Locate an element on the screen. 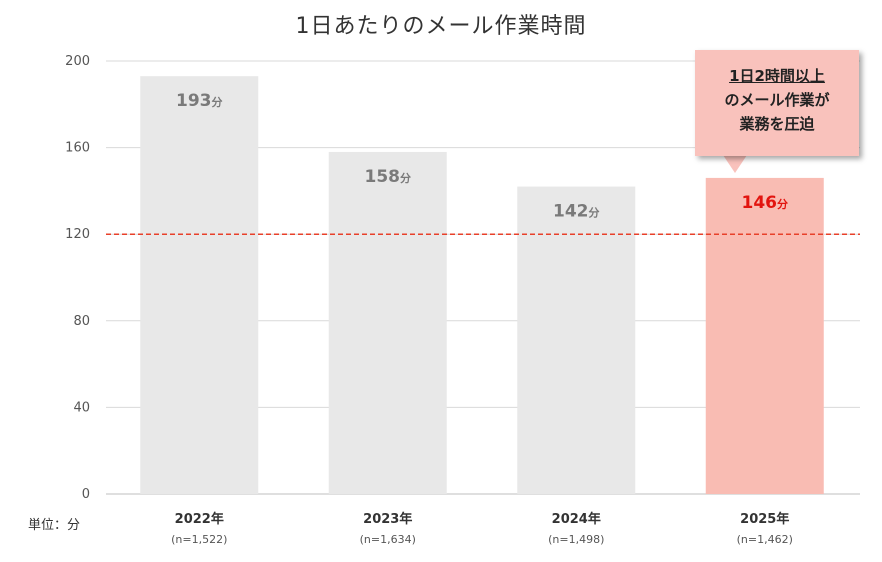 Image resolution: width=882 pixels, height=562 pixels. unit-note: 単位：分 is located at coordinates (54, 525).